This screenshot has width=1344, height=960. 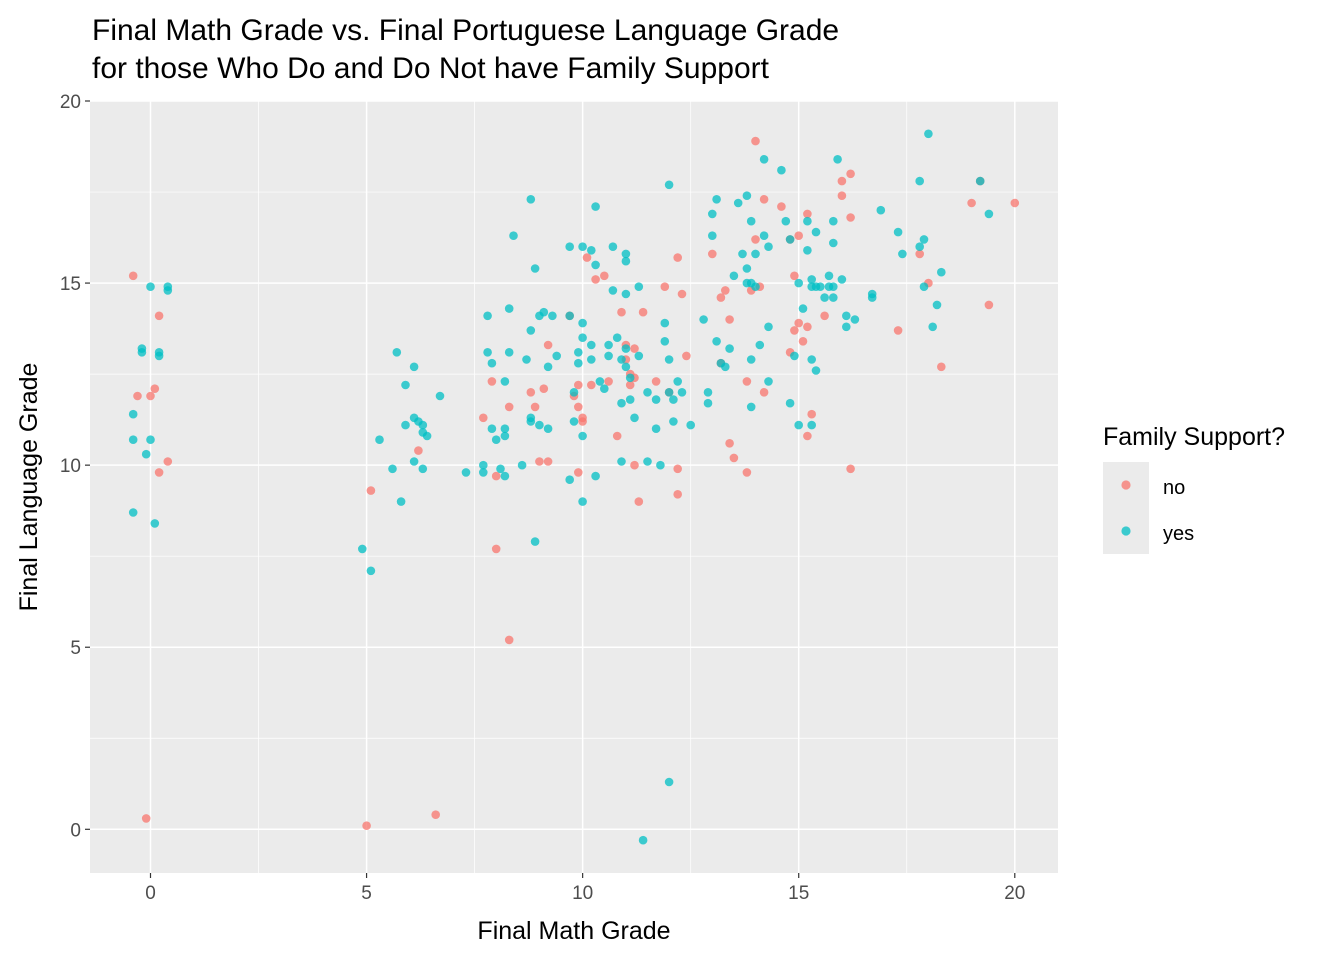 What do you see at coordinates (1126, 531) in the screenshot?
I see `legend-key-yes` at bounding box center [1126, 531].